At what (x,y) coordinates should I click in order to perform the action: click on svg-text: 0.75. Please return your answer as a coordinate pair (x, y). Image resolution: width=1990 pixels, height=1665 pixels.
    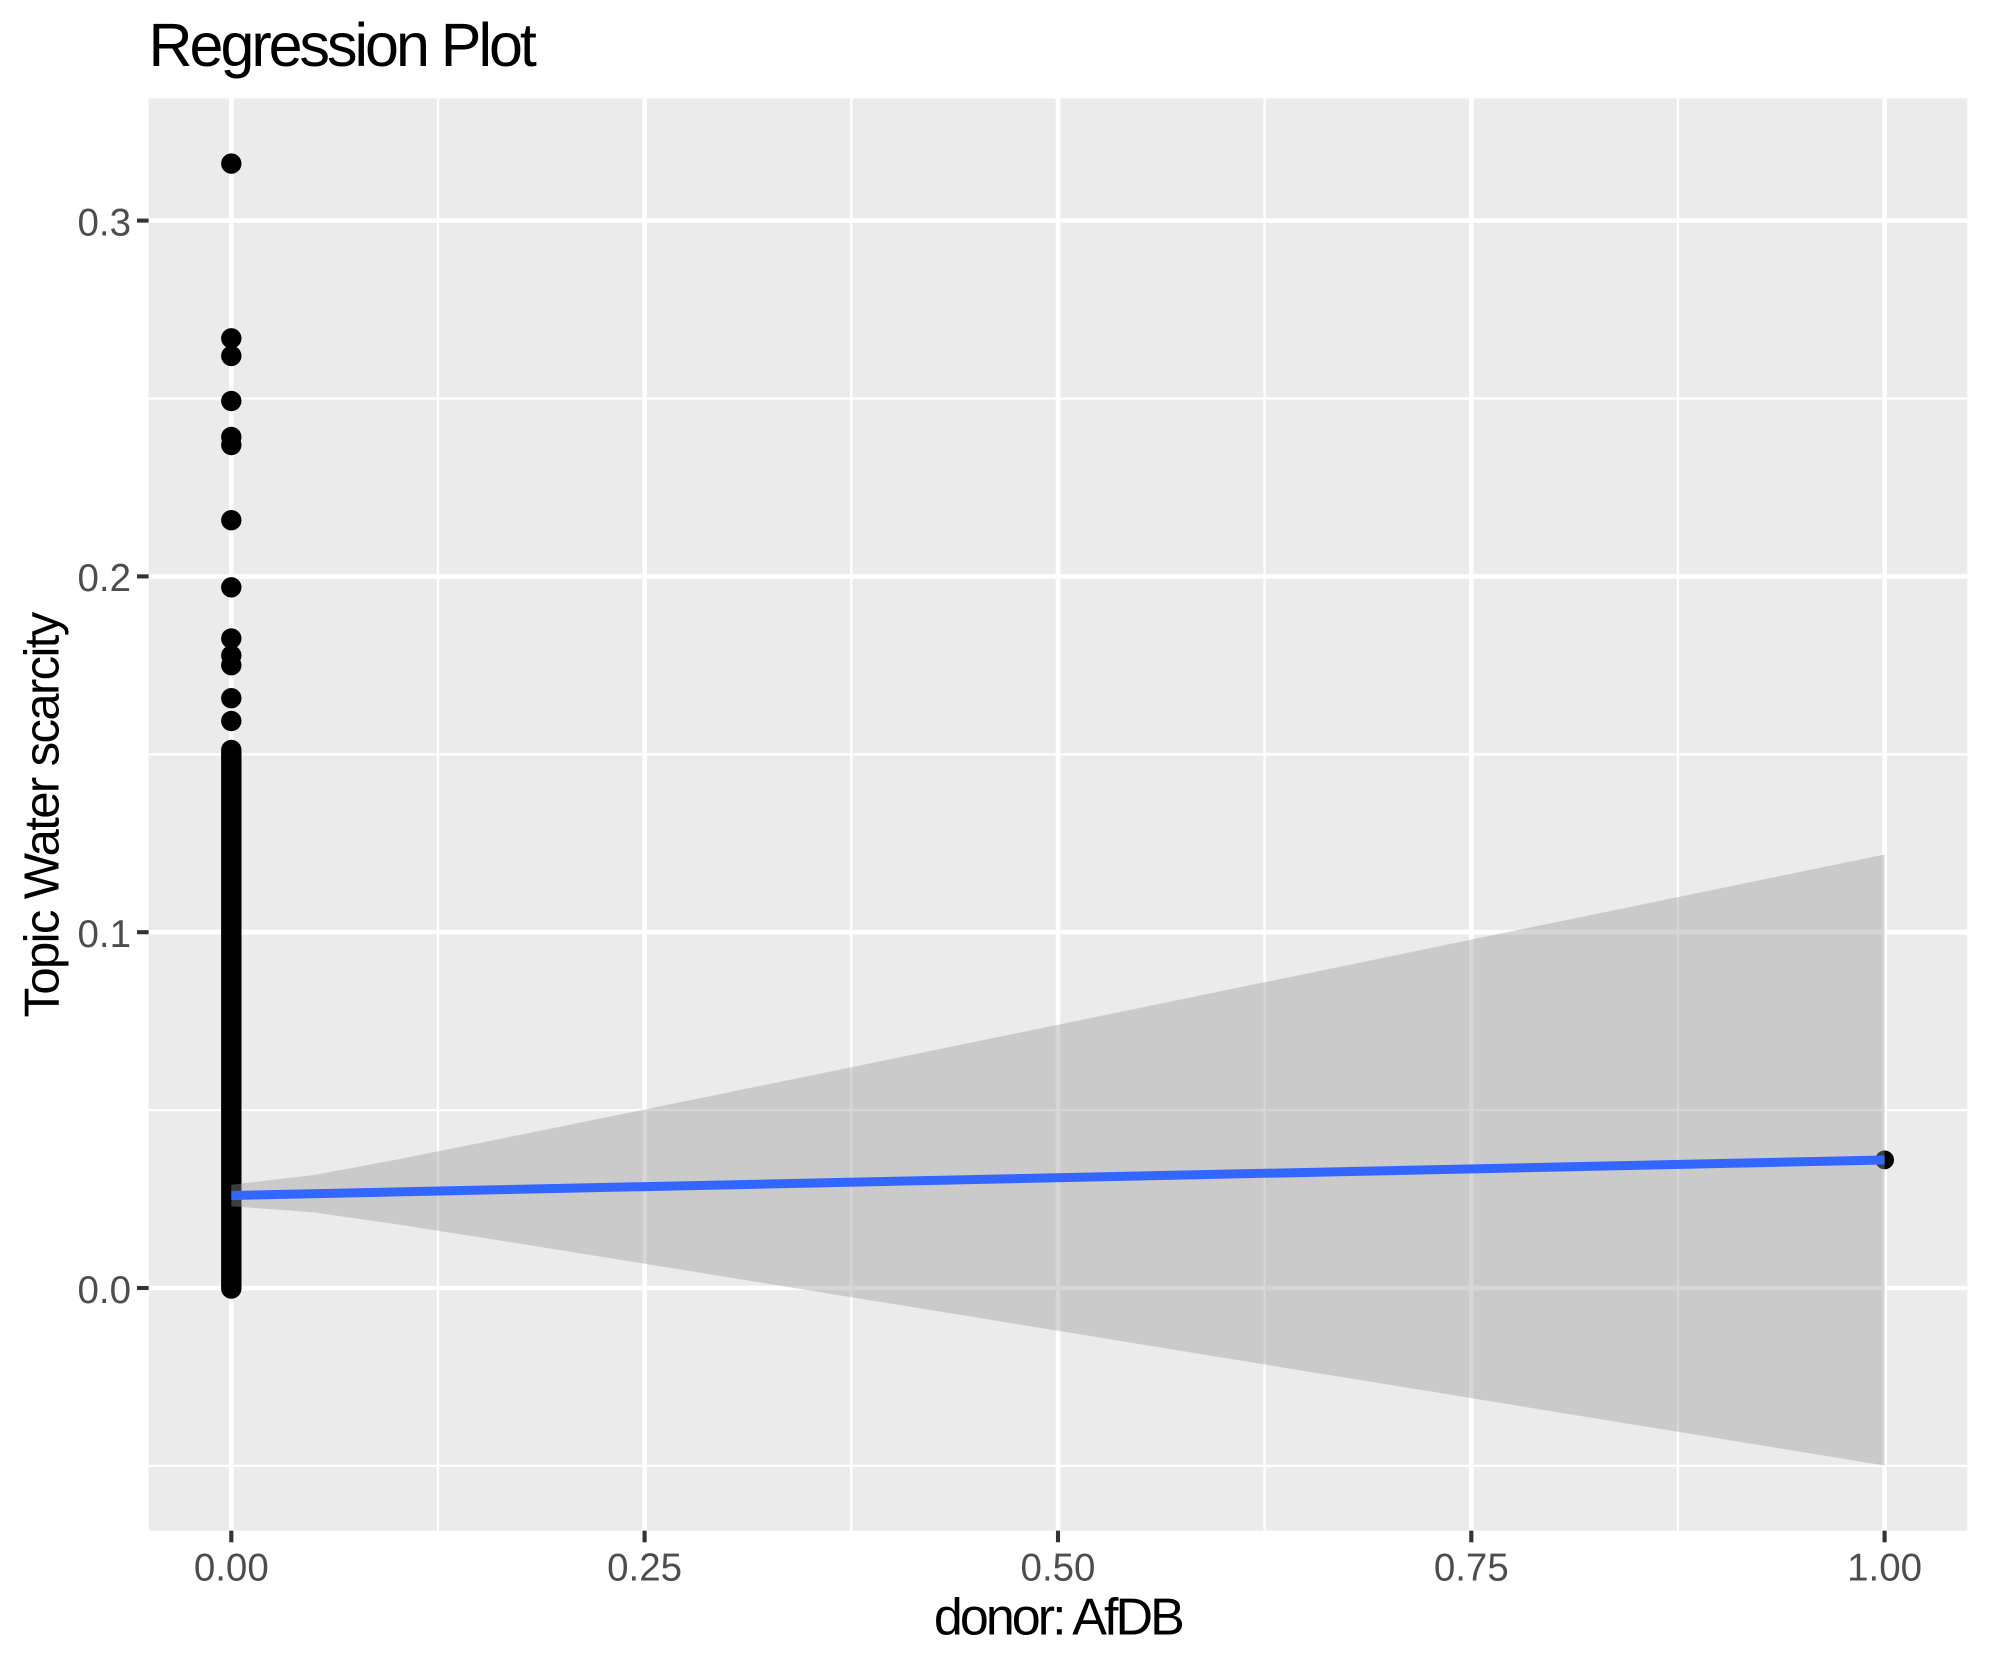
    Looking at the image, I should click on (1471, 1568).